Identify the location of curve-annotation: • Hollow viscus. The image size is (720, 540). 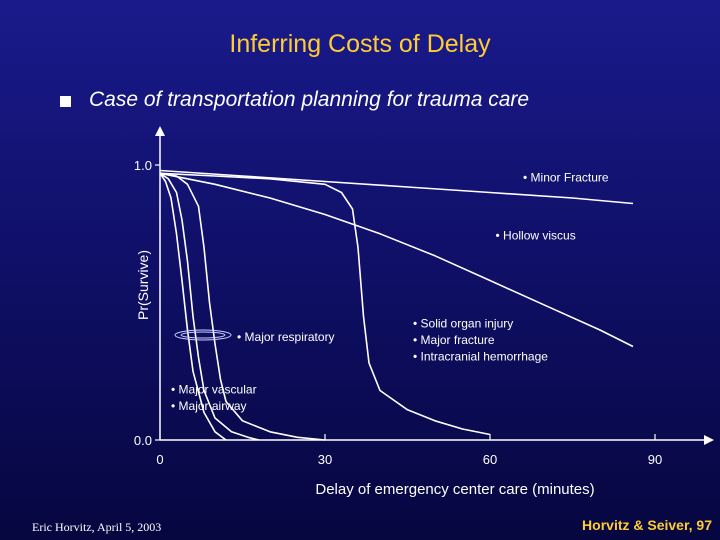
(536, 235).